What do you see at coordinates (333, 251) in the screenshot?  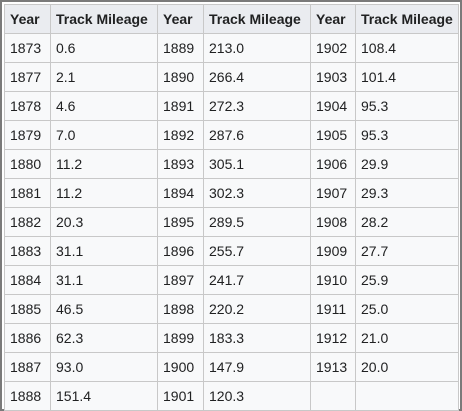 I see `cell-year: 1909` at bounding box center [333, 251].